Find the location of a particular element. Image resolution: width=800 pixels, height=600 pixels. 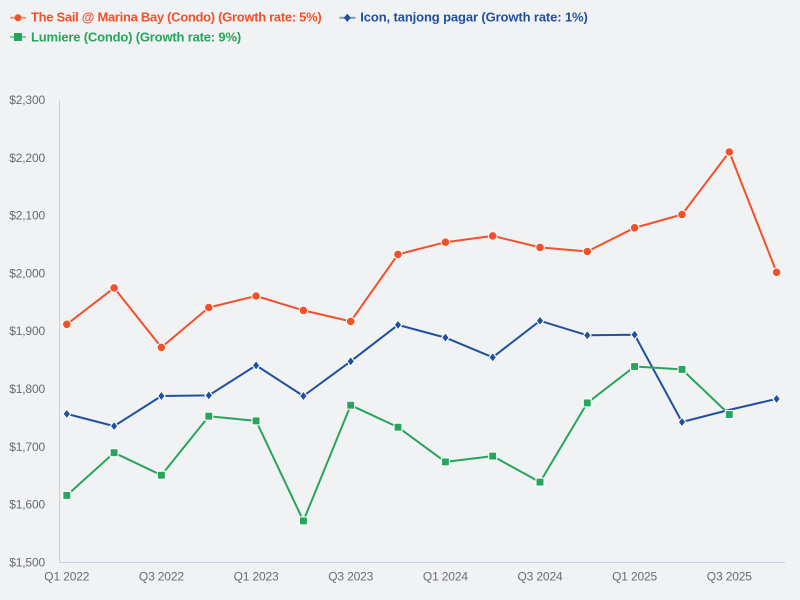

svg-text: $2,200 is located at coordinates (27, 158).